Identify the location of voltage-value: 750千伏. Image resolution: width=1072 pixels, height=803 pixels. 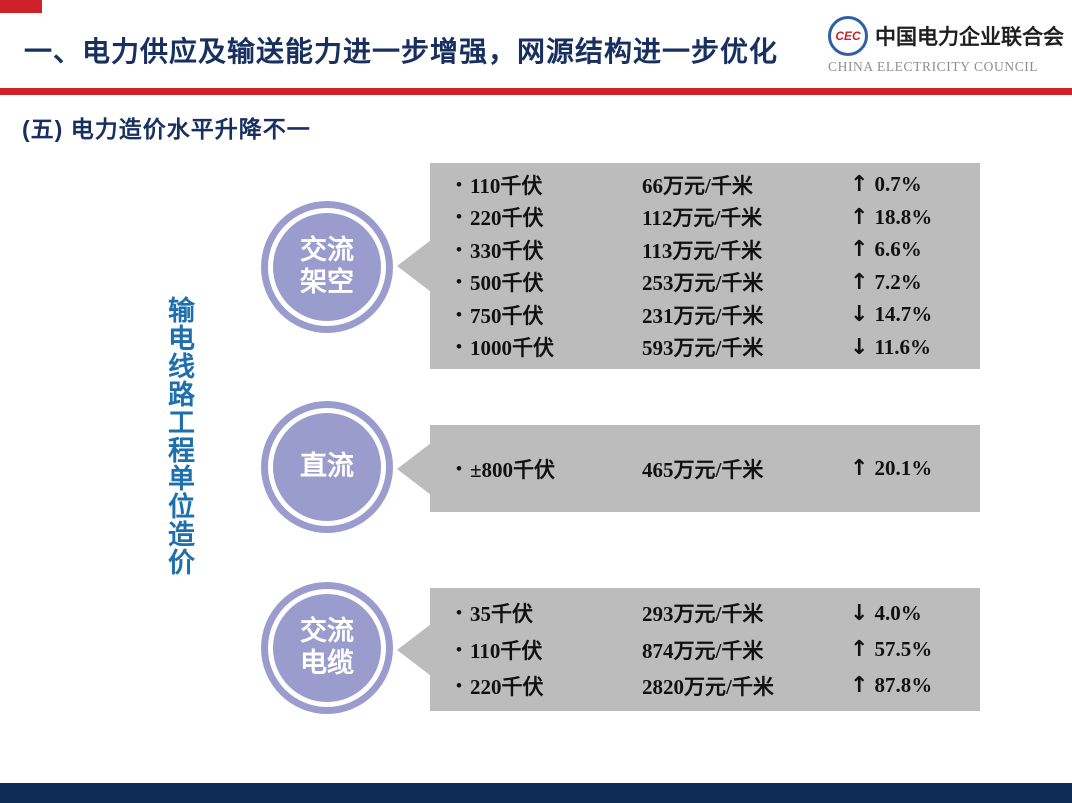
(507, 315).